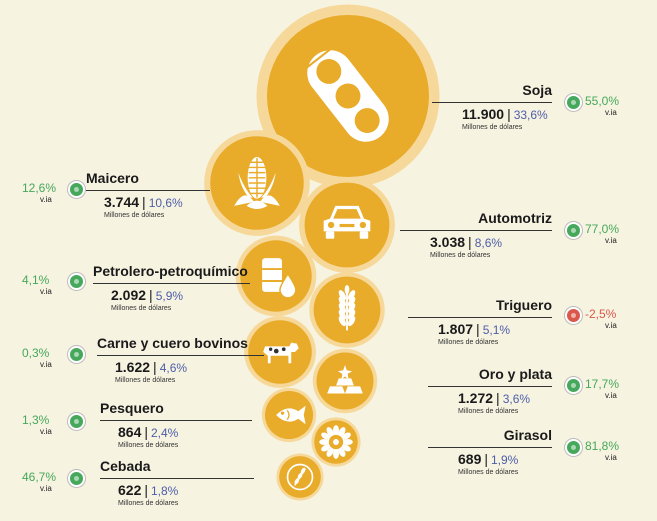  What do you see at coordinates (147, 295) in the screenshot?
I see `value-row: 2.092 | 5,9%` at bounding box center [147, 295].